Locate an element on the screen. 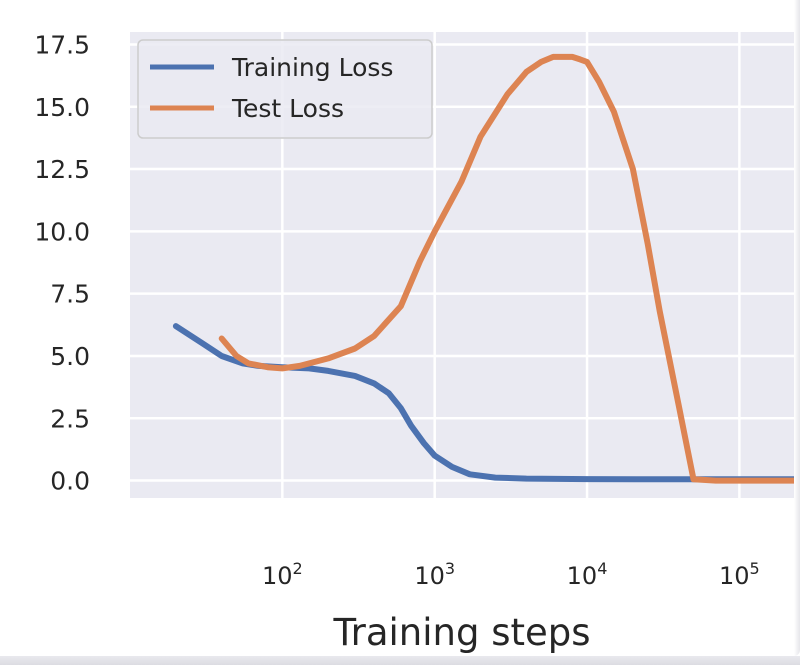 The width and height of the screenshot is (800, 670). y-tick-label: 17.5 is located at coordinates (62, 44).